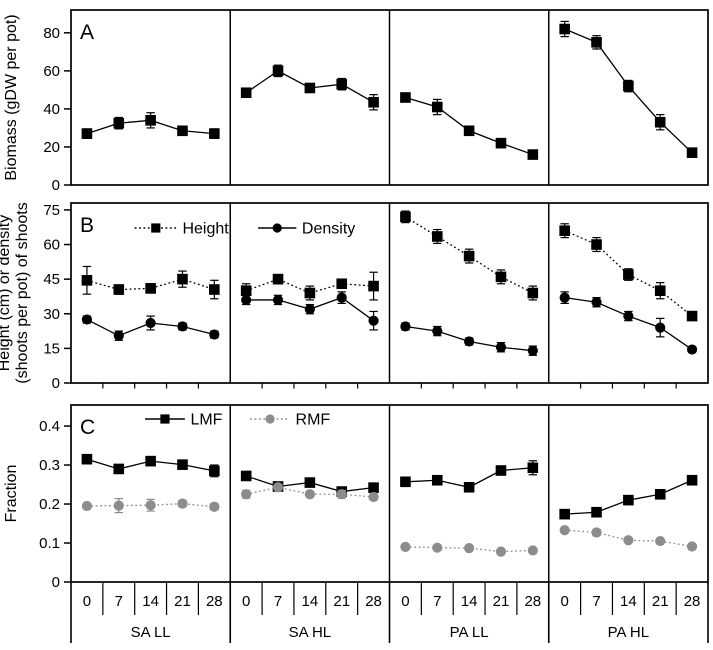 The image size is (713, 650). What do you see at coordinates (22, 292) in the screenshot?
I see `y-axis-title-B: (shoots per pot) of shoots` at bounding box center [22, 292].